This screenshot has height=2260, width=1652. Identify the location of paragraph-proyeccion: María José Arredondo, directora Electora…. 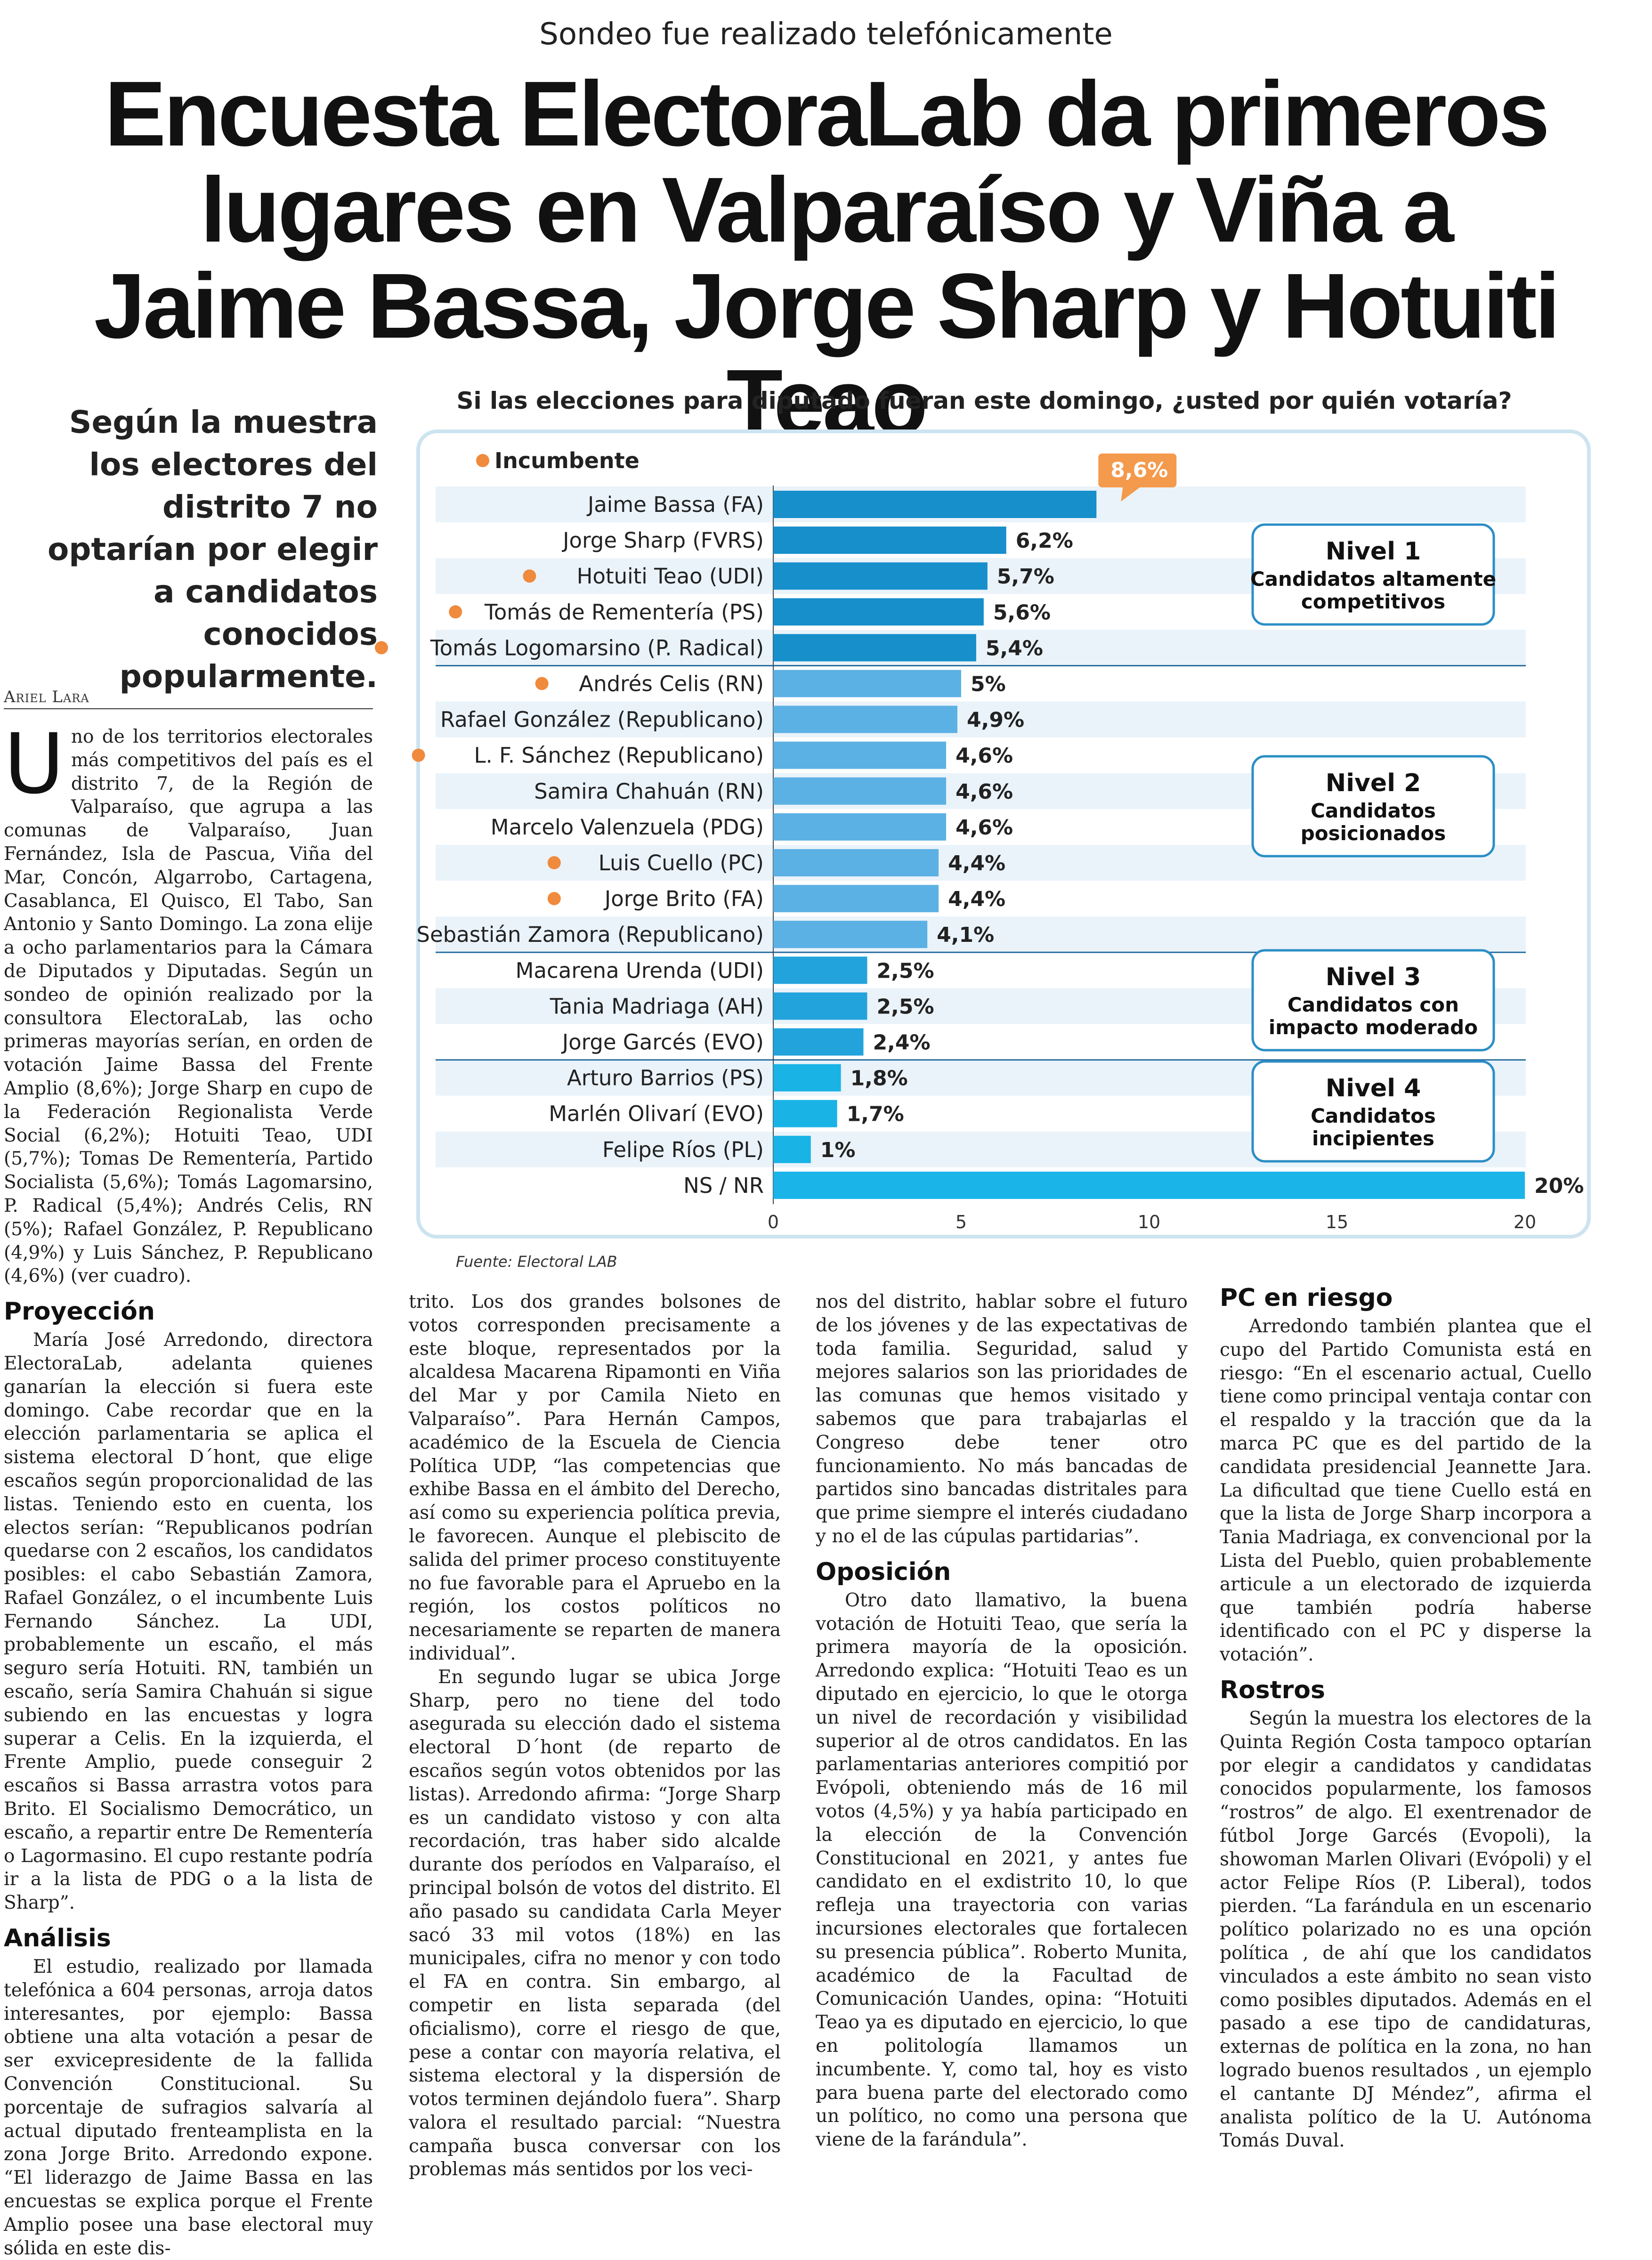
(188, 1621).